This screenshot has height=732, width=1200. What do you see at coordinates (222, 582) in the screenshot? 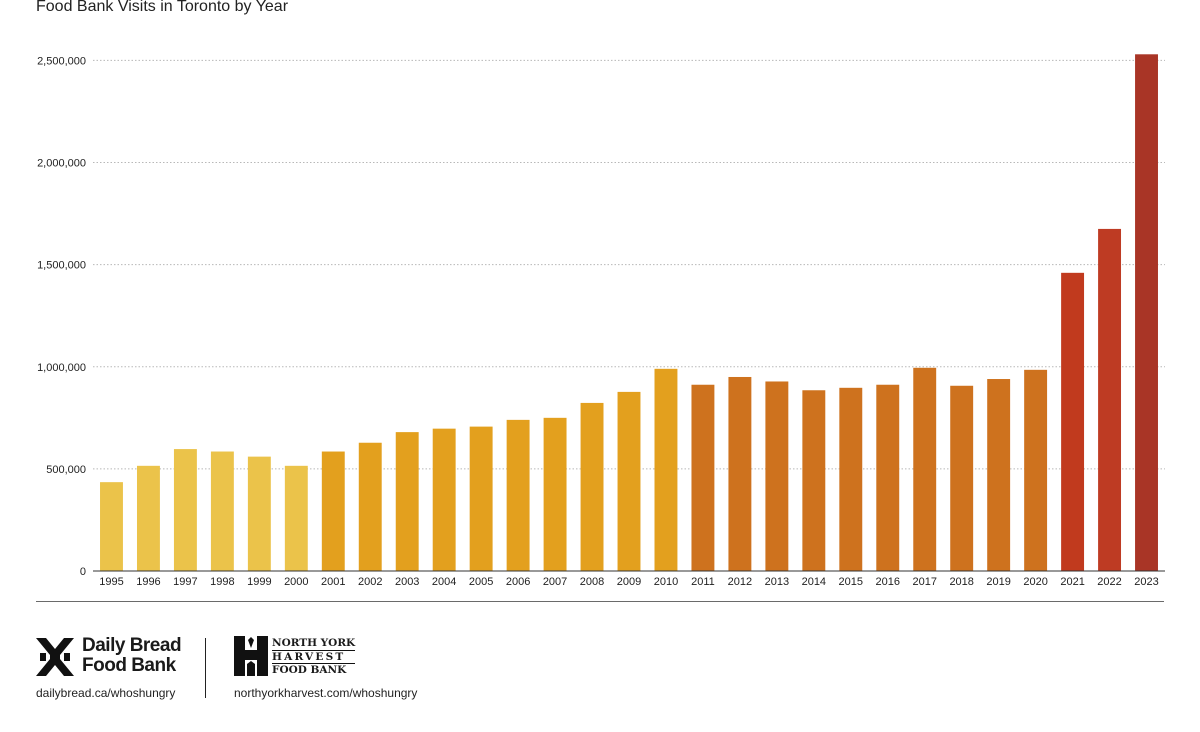
I see `x-tick-label: 1998` at bounding box center [222, 582].